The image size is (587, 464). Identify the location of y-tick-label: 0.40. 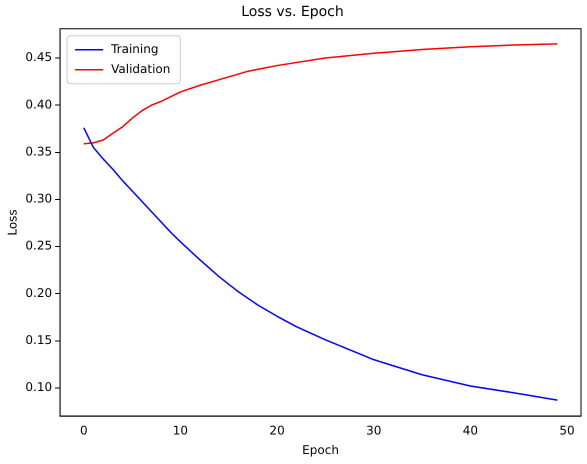
(38, 104).